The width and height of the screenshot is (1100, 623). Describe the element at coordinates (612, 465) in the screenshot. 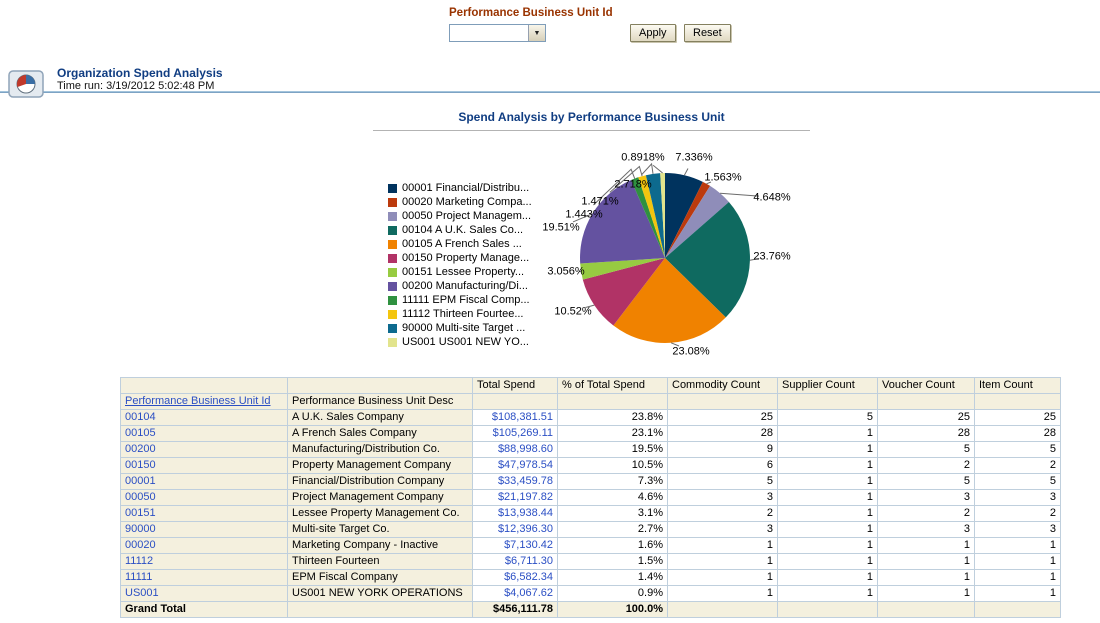

I see `pct-cell: 10.5%` at that location.